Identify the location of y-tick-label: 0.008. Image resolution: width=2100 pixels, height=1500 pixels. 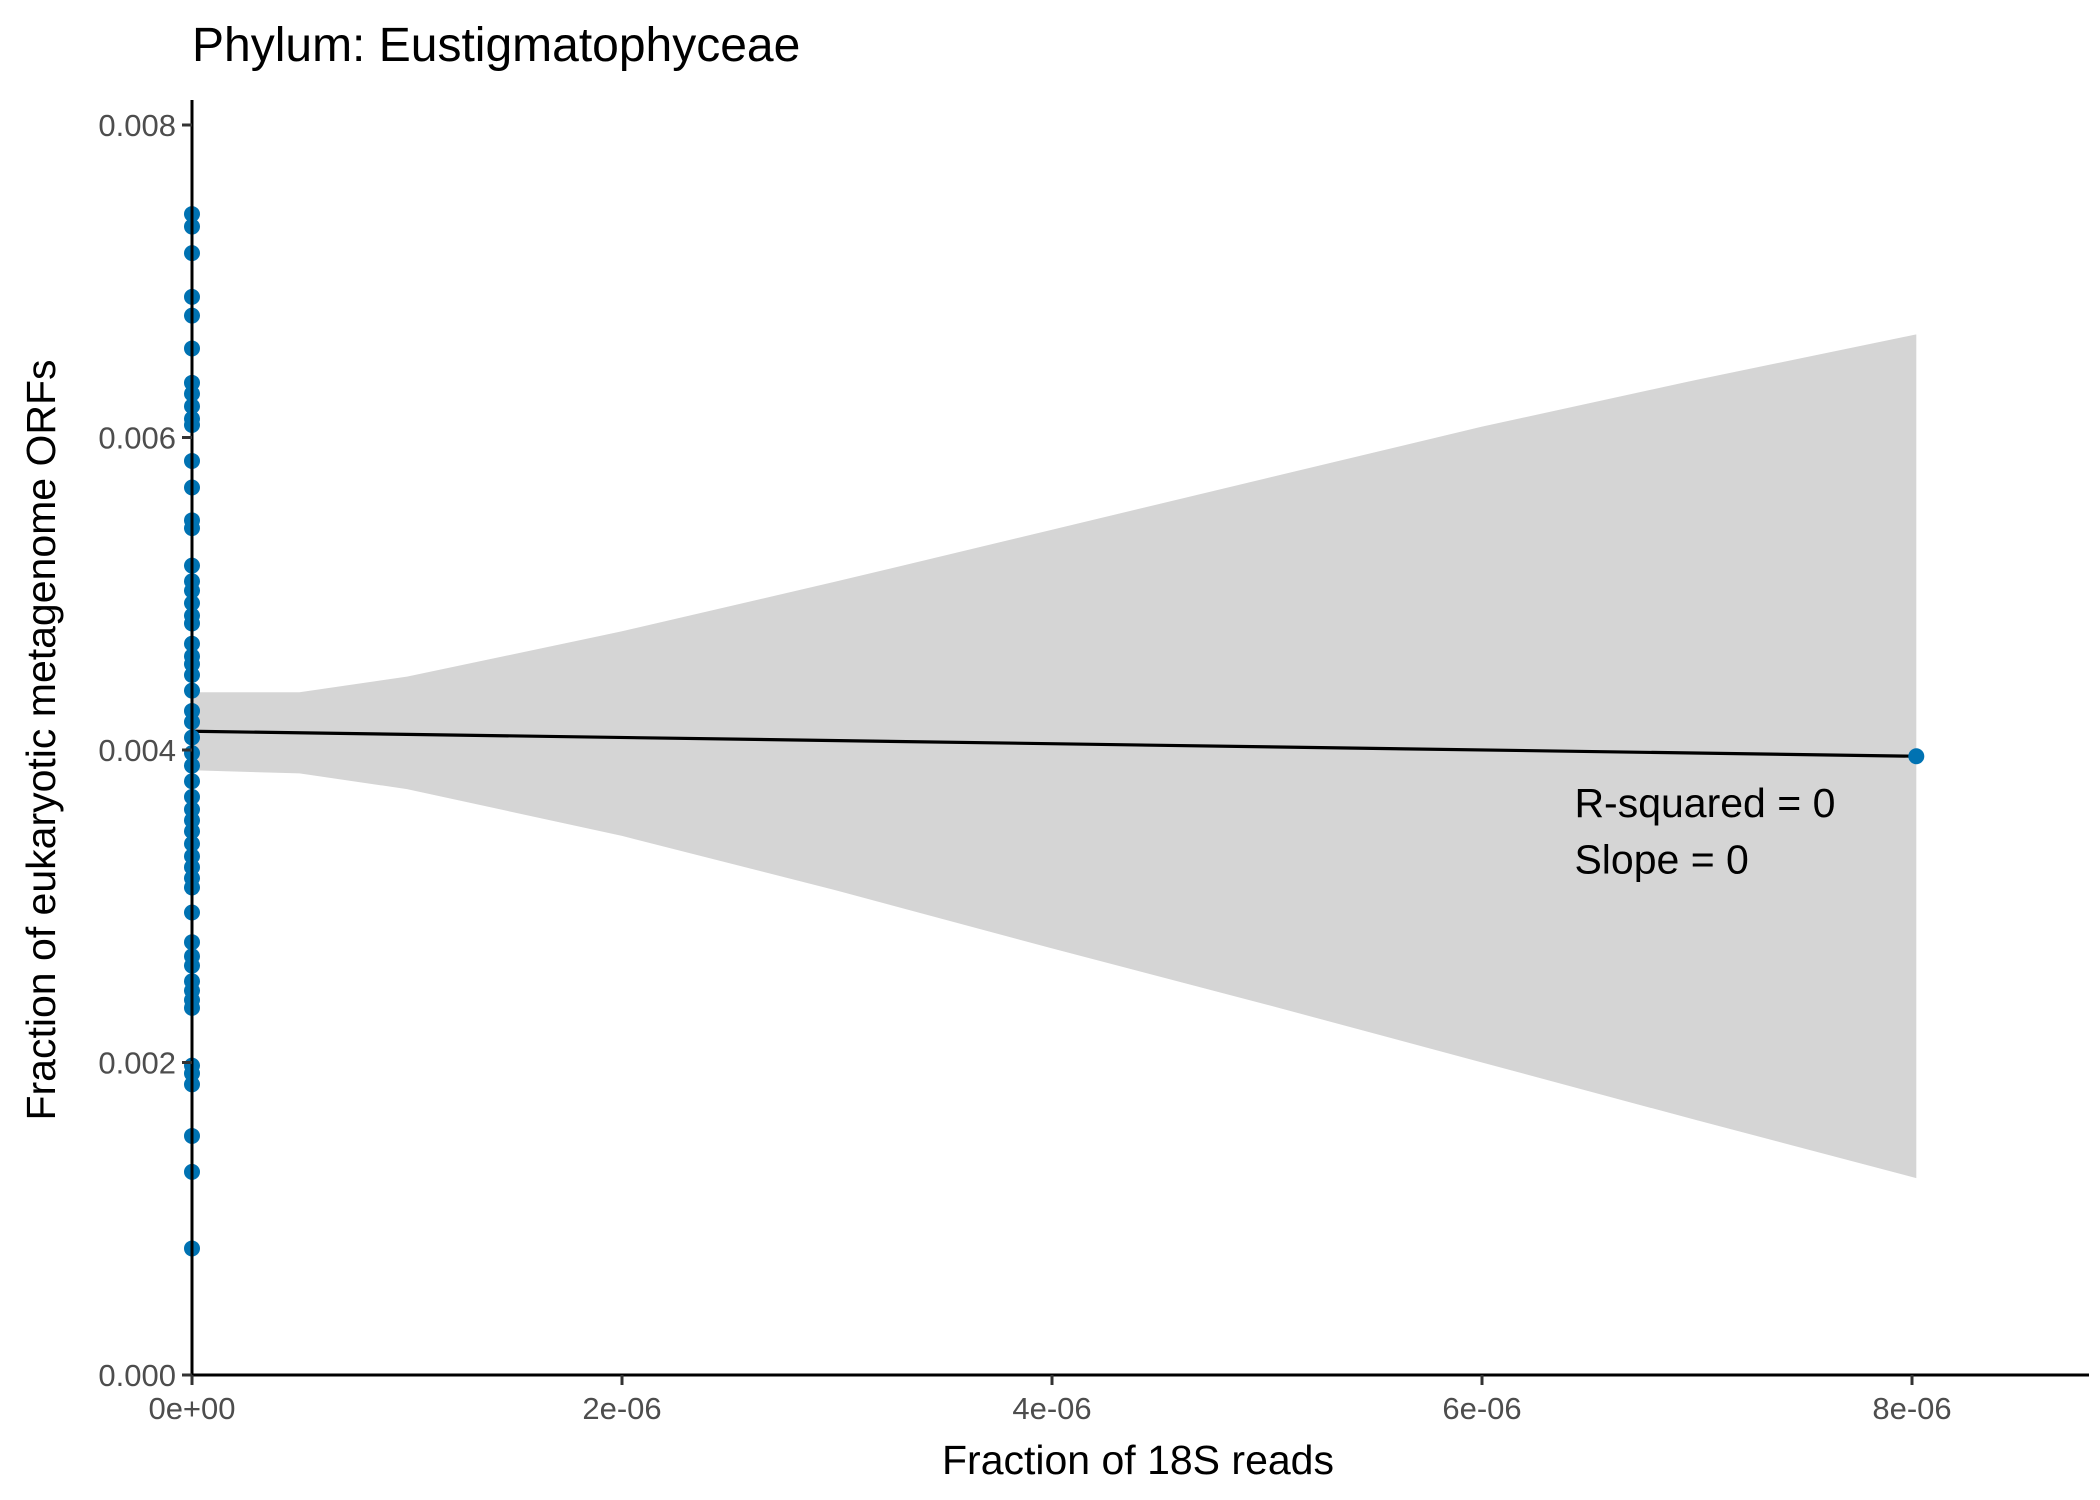
(137, 125).